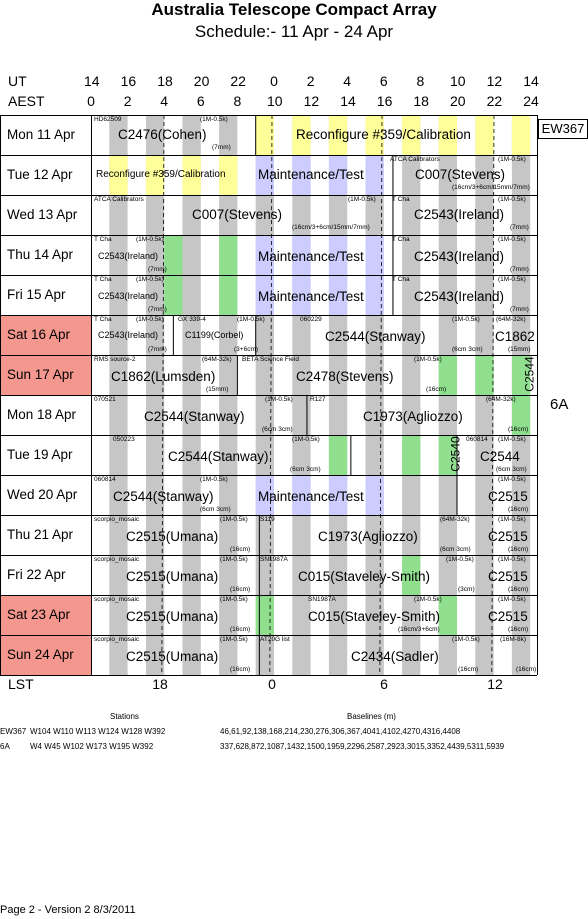 The height and width of the screenshot is (919, 588). What do you see at coordinates (172, 536) in the screenshot?
I see `project-label: C2515(Umana)` at bounding box center [172, 536].